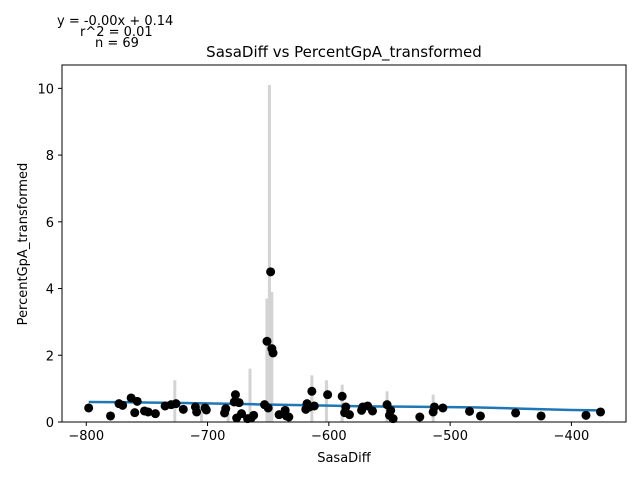 The image size is (640, 480). Describe the element at coordinates (450, 436) in the screenshot. I see `x-tick-label-3: −500` at that location.